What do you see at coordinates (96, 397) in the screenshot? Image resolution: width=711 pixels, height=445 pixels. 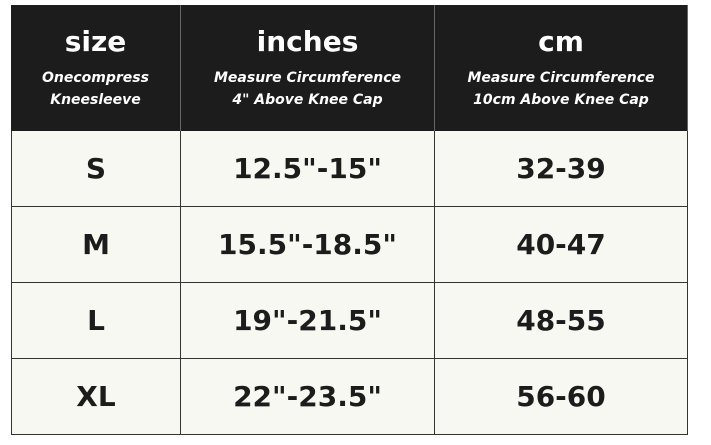 I see `table-cell: XL` at bounding box center [96, 397].